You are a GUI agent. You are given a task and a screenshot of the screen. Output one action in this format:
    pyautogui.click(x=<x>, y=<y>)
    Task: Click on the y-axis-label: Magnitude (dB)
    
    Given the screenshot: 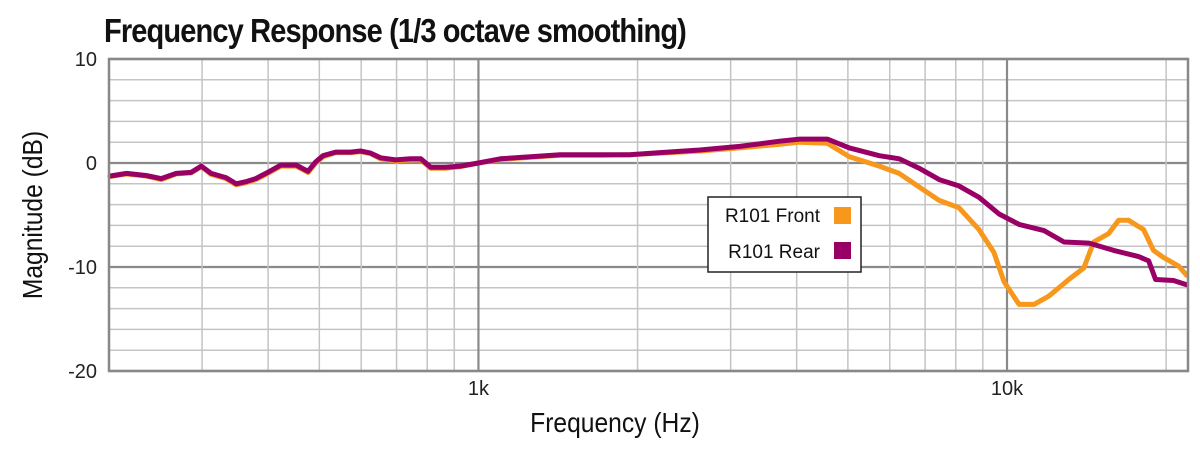 What is the action you would take?
    pyautogui.click(x=33, y=215)
    